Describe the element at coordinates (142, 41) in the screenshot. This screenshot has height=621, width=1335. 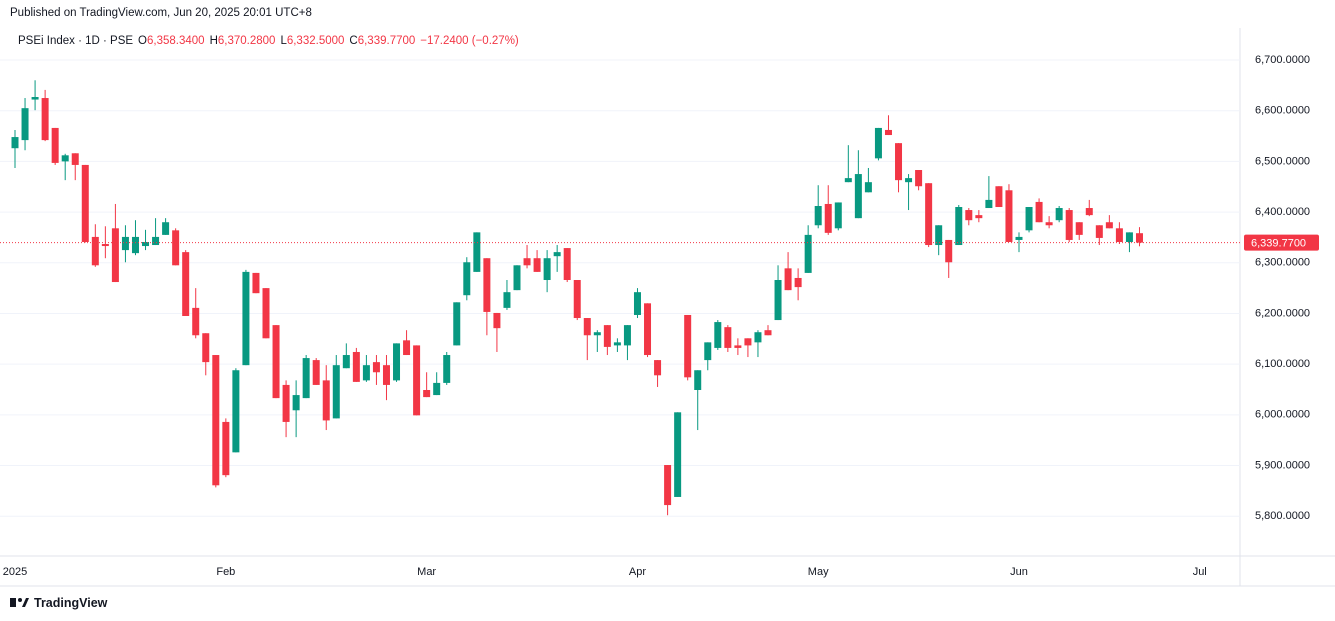
I see `legend-label: O` at that location.